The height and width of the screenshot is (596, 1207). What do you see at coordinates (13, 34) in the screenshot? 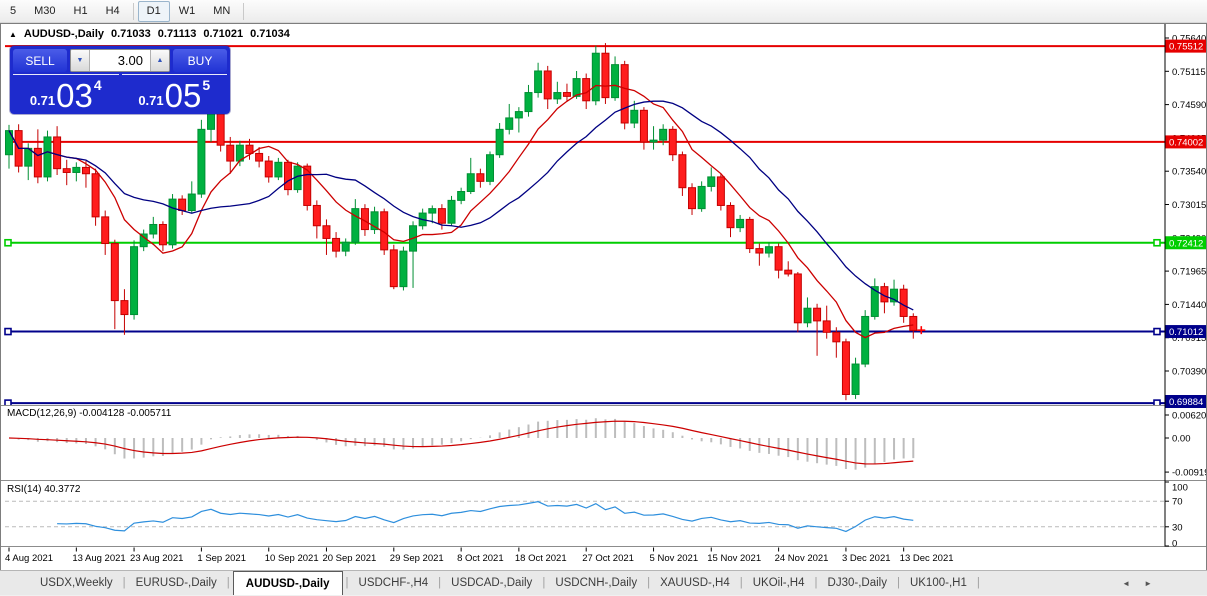
I see `collapse-arrow-icon: ▲` at bounding box center [13, 34].